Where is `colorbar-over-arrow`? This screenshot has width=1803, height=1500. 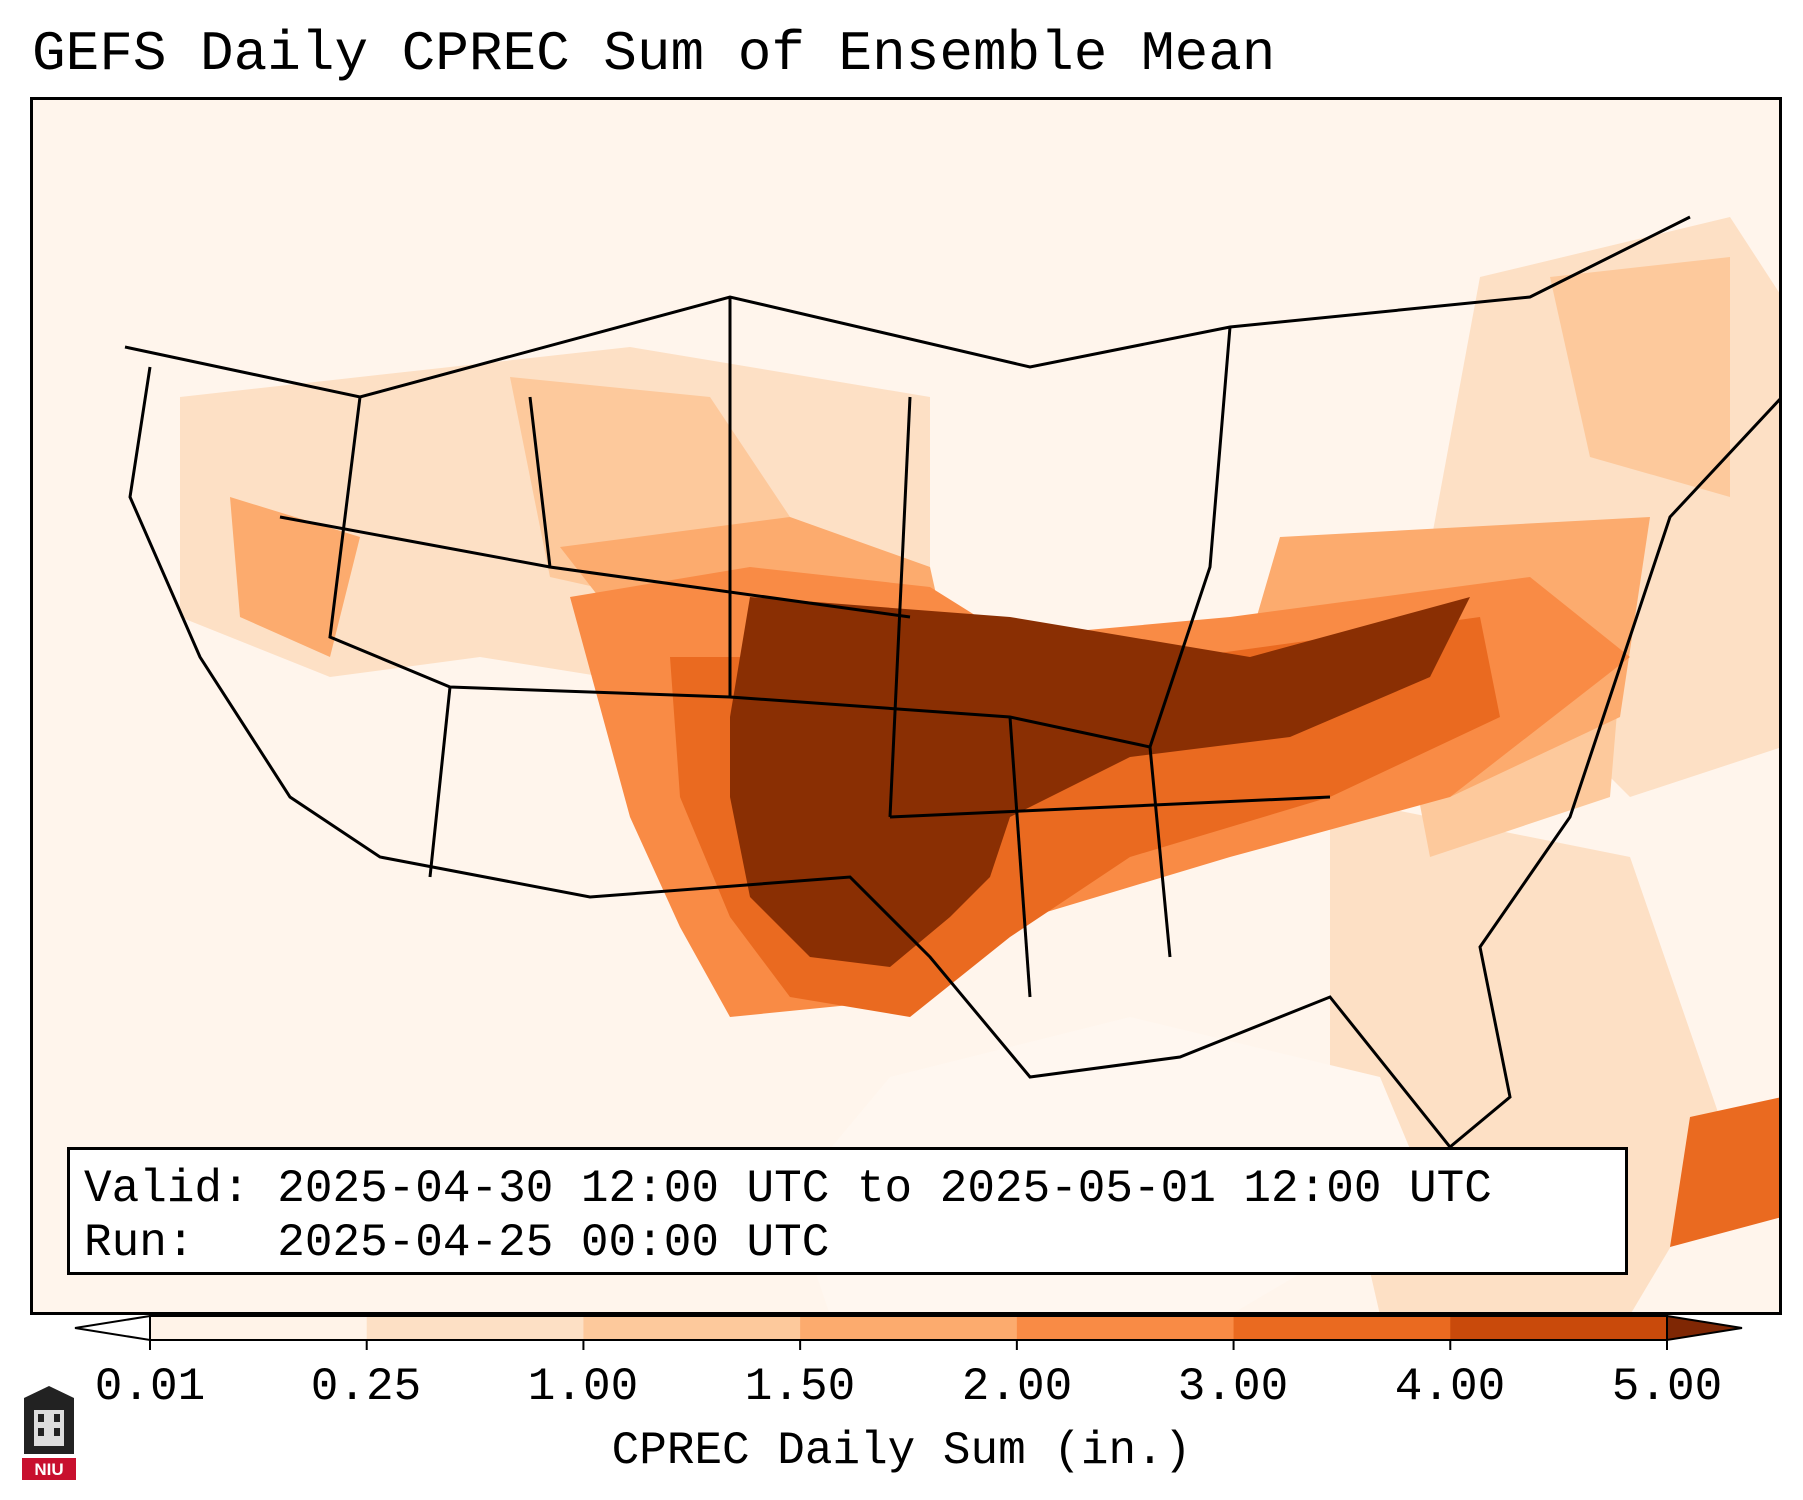 colorbar-over-arrow is located at coordinates (1704, 1328).